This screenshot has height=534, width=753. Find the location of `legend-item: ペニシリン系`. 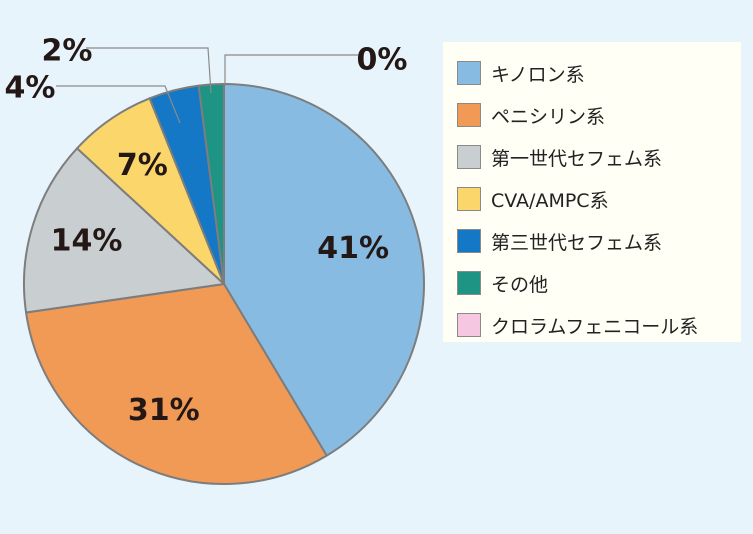

legend-item: ペニシリン系 is located at coordinates (599, 115).